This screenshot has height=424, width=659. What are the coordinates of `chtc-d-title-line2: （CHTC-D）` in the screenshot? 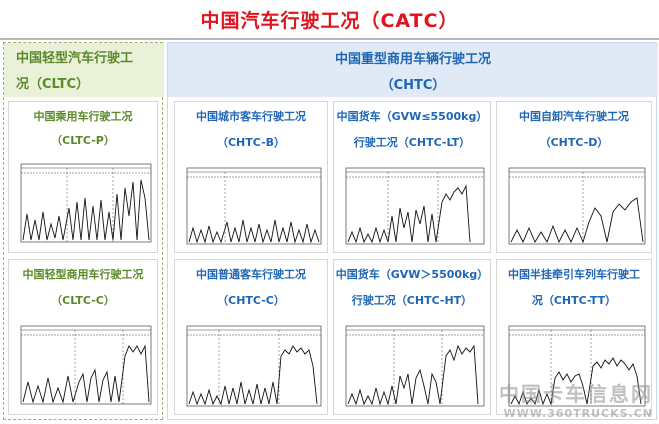 It's located at (574, 142).